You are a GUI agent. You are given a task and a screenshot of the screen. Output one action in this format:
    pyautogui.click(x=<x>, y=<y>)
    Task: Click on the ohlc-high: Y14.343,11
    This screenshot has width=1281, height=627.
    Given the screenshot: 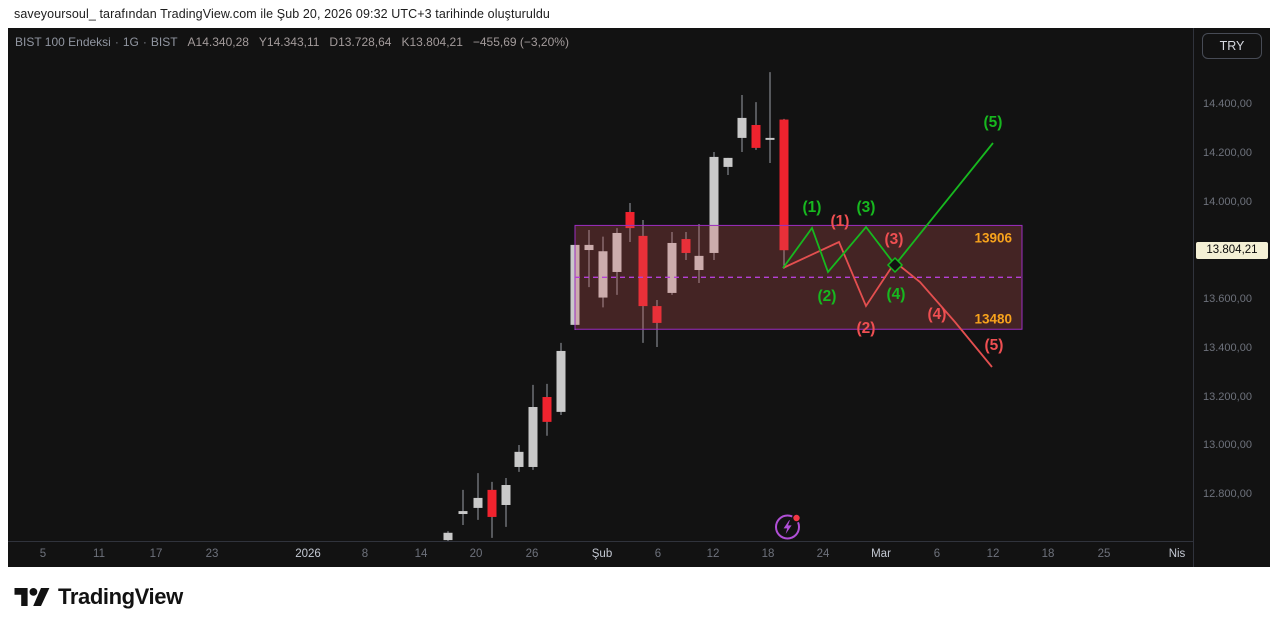 What is the action you would take?
    pyautogui.click(x=289, y=42)
    